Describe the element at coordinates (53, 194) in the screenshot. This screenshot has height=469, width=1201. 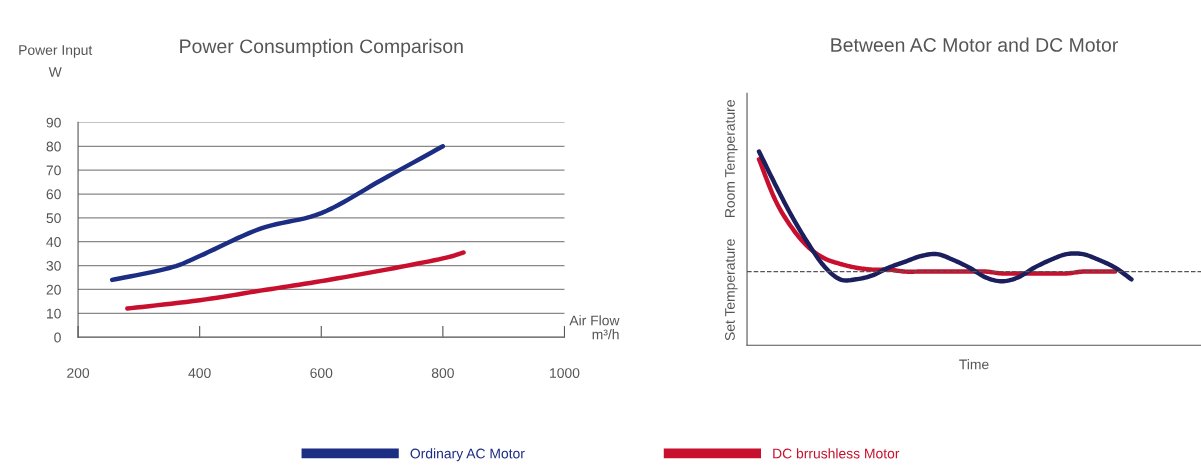
I see `y-tick-label: 60` at that location.